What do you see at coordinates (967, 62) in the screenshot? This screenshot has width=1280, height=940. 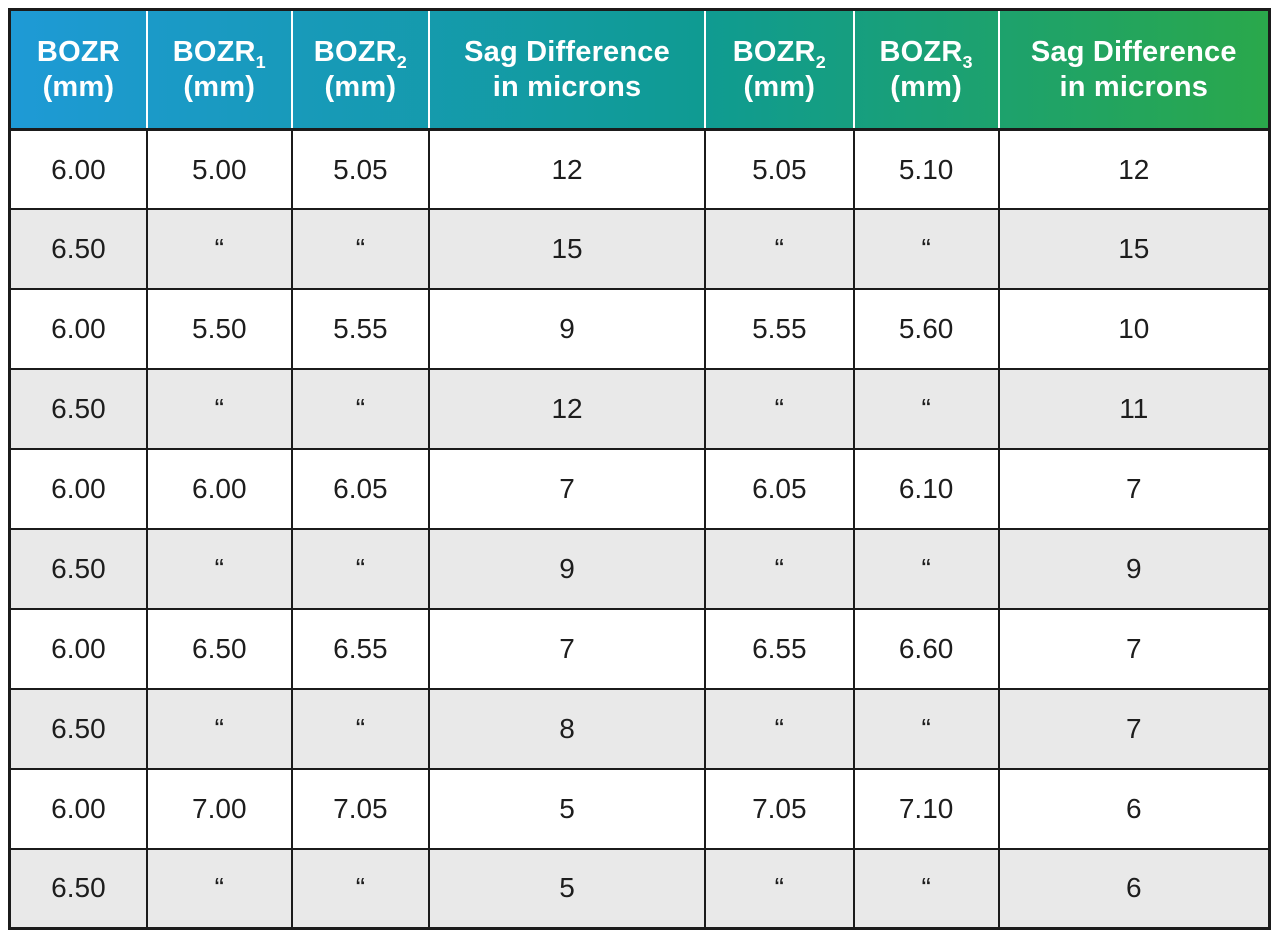 I see `column-header-subscript: 3` at bounding box center [967, 62].